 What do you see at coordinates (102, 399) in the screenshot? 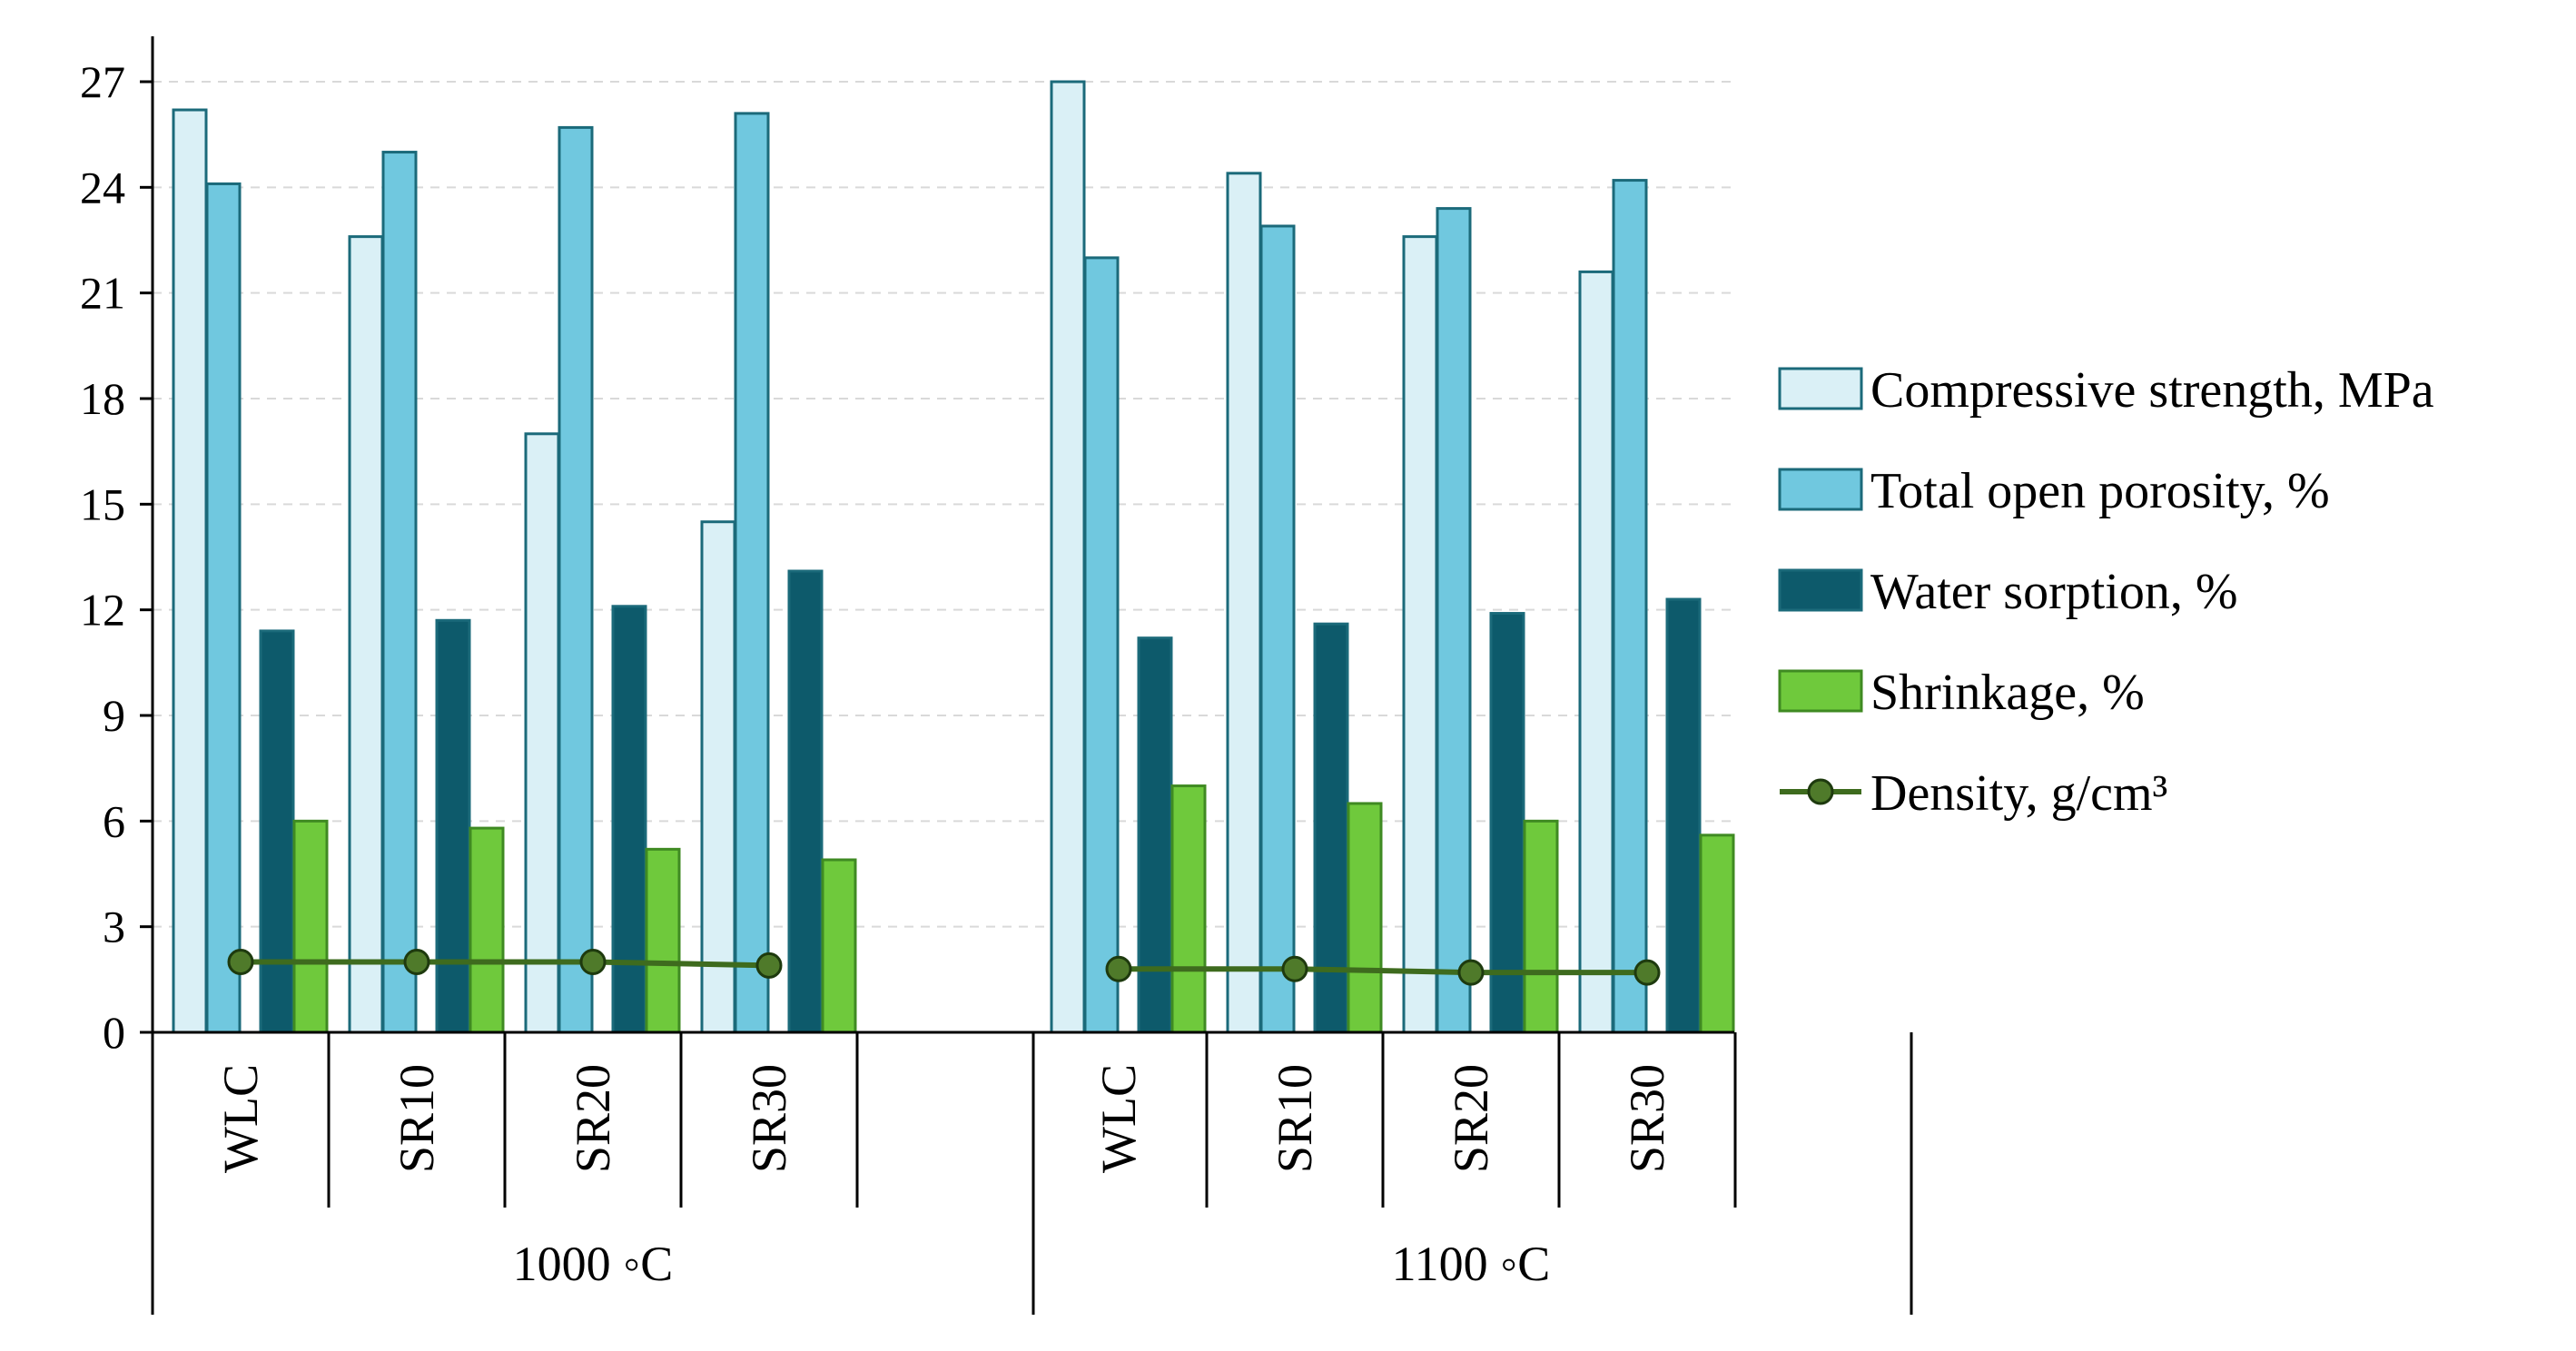
I see `y-tick-label: 18` at bounding box center [102, 399].